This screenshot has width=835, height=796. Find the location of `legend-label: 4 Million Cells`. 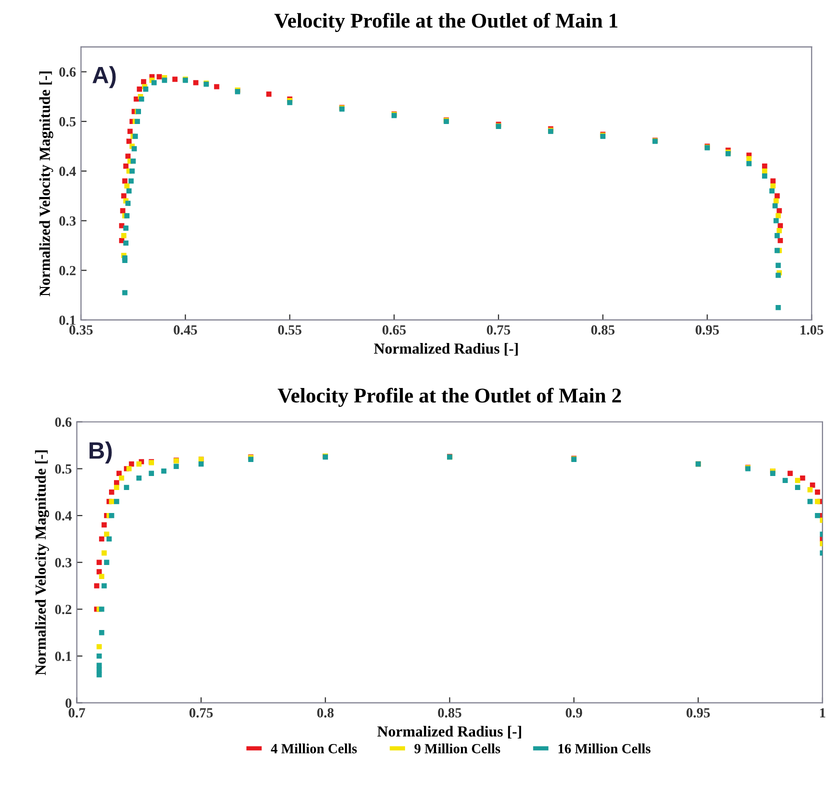

legend-label: 4 Million Cells is located at coordinates (313, 749).